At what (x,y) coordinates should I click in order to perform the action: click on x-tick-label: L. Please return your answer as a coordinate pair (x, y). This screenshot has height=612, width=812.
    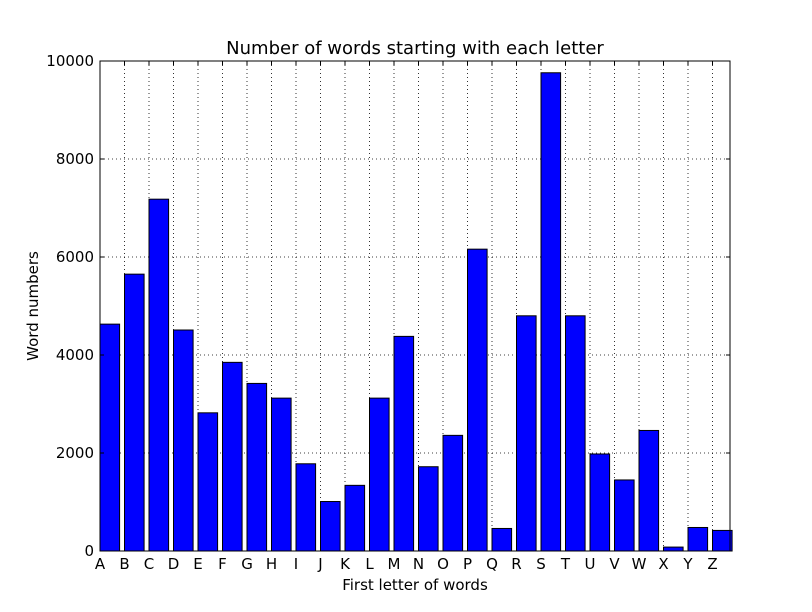
    Looking at the image, I should click on (369, 564).